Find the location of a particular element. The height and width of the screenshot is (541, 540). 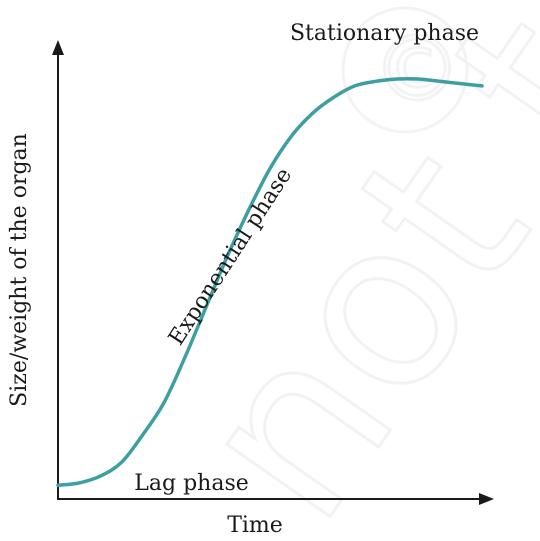

x-axis-arrow is located at coordinates (486, 499).